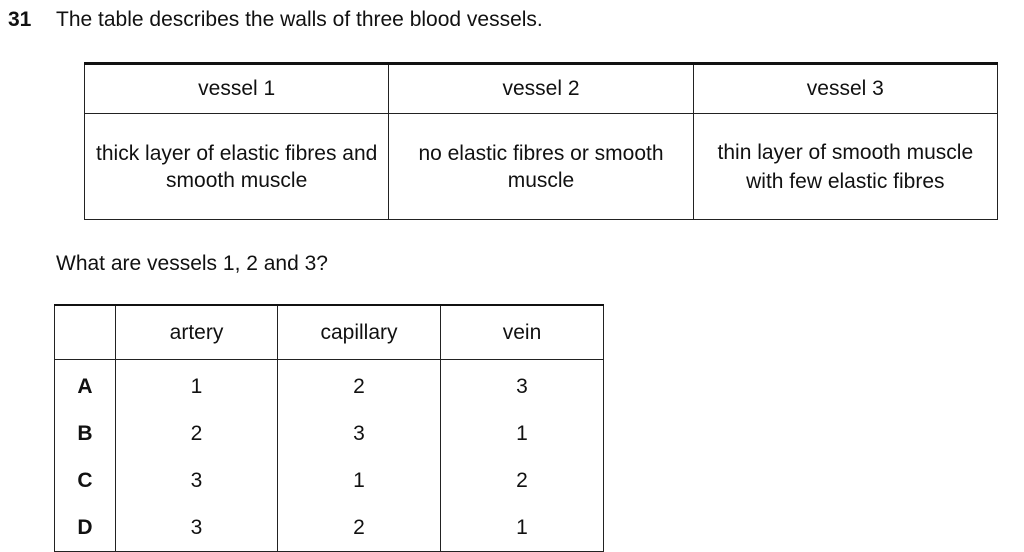 The height and width of the screenshot is (552, 1024). What do you see at coordinates (85, 433) in the screenshot?
I see `option-letter: B` at bounding box center [85, 433].